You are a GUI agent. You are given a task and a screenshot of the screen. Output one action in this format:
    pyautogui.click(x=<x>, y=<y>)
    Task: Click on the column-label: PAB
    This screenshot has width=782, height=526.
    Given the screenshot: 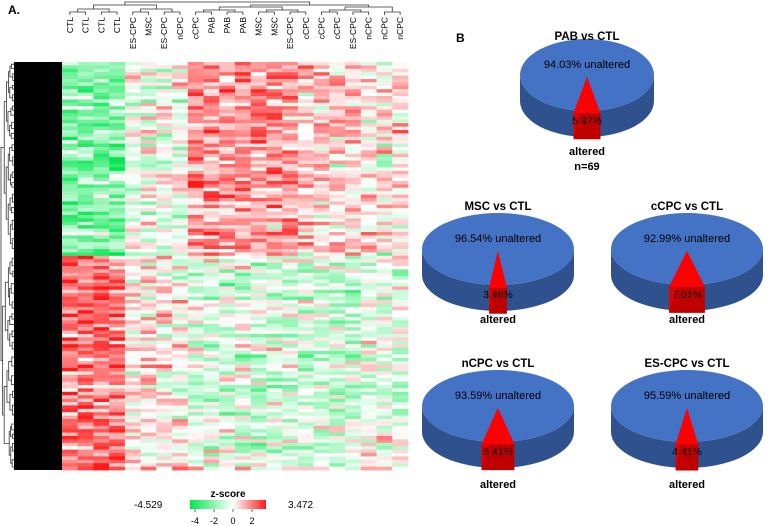 What is the action you would take?
    pyautogui.click(x=227, y=25)
    